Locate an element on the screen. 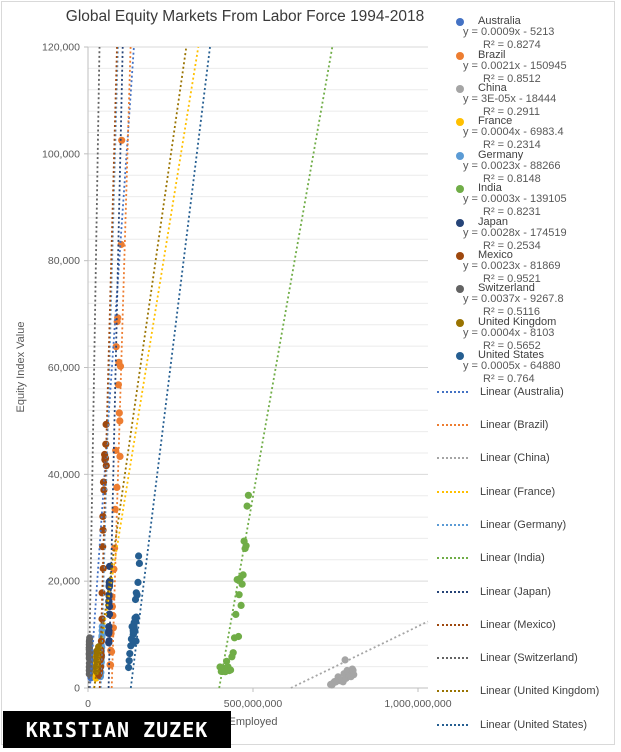  series-points-india is located at coordinates (234, 583).